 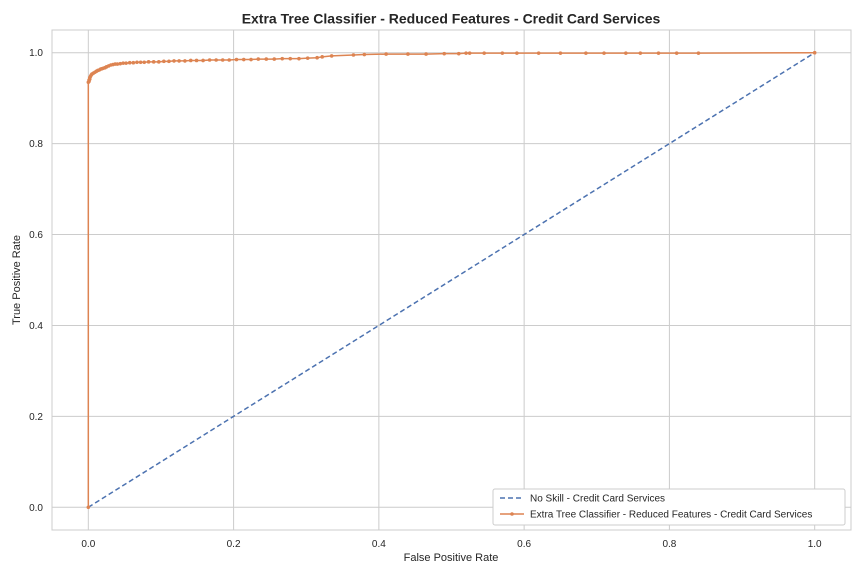 What do you see at coordinates (451, 558) in the screenshot?
I see `x-axis-label: False Positive Rate` at bounding box center [451, 558].